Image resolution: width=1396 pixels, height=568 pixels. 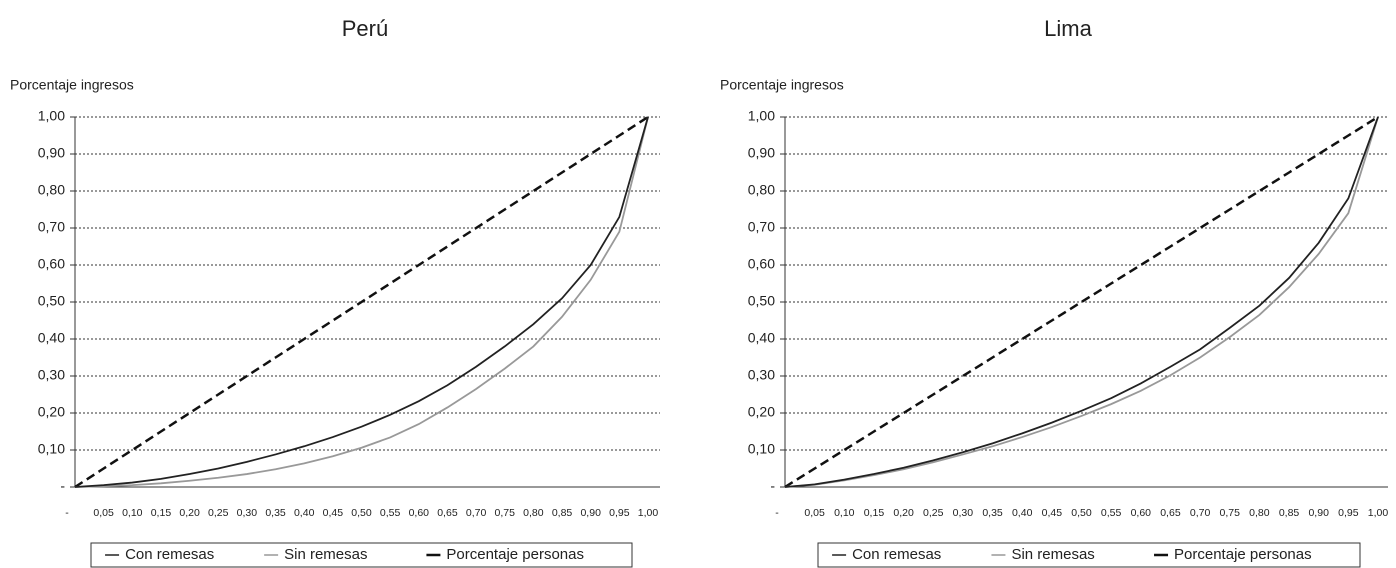 What do you see at coordinates (365, 28) in the screenshot?
I see `chart-title: Perú` at bounding box center [365, 28].